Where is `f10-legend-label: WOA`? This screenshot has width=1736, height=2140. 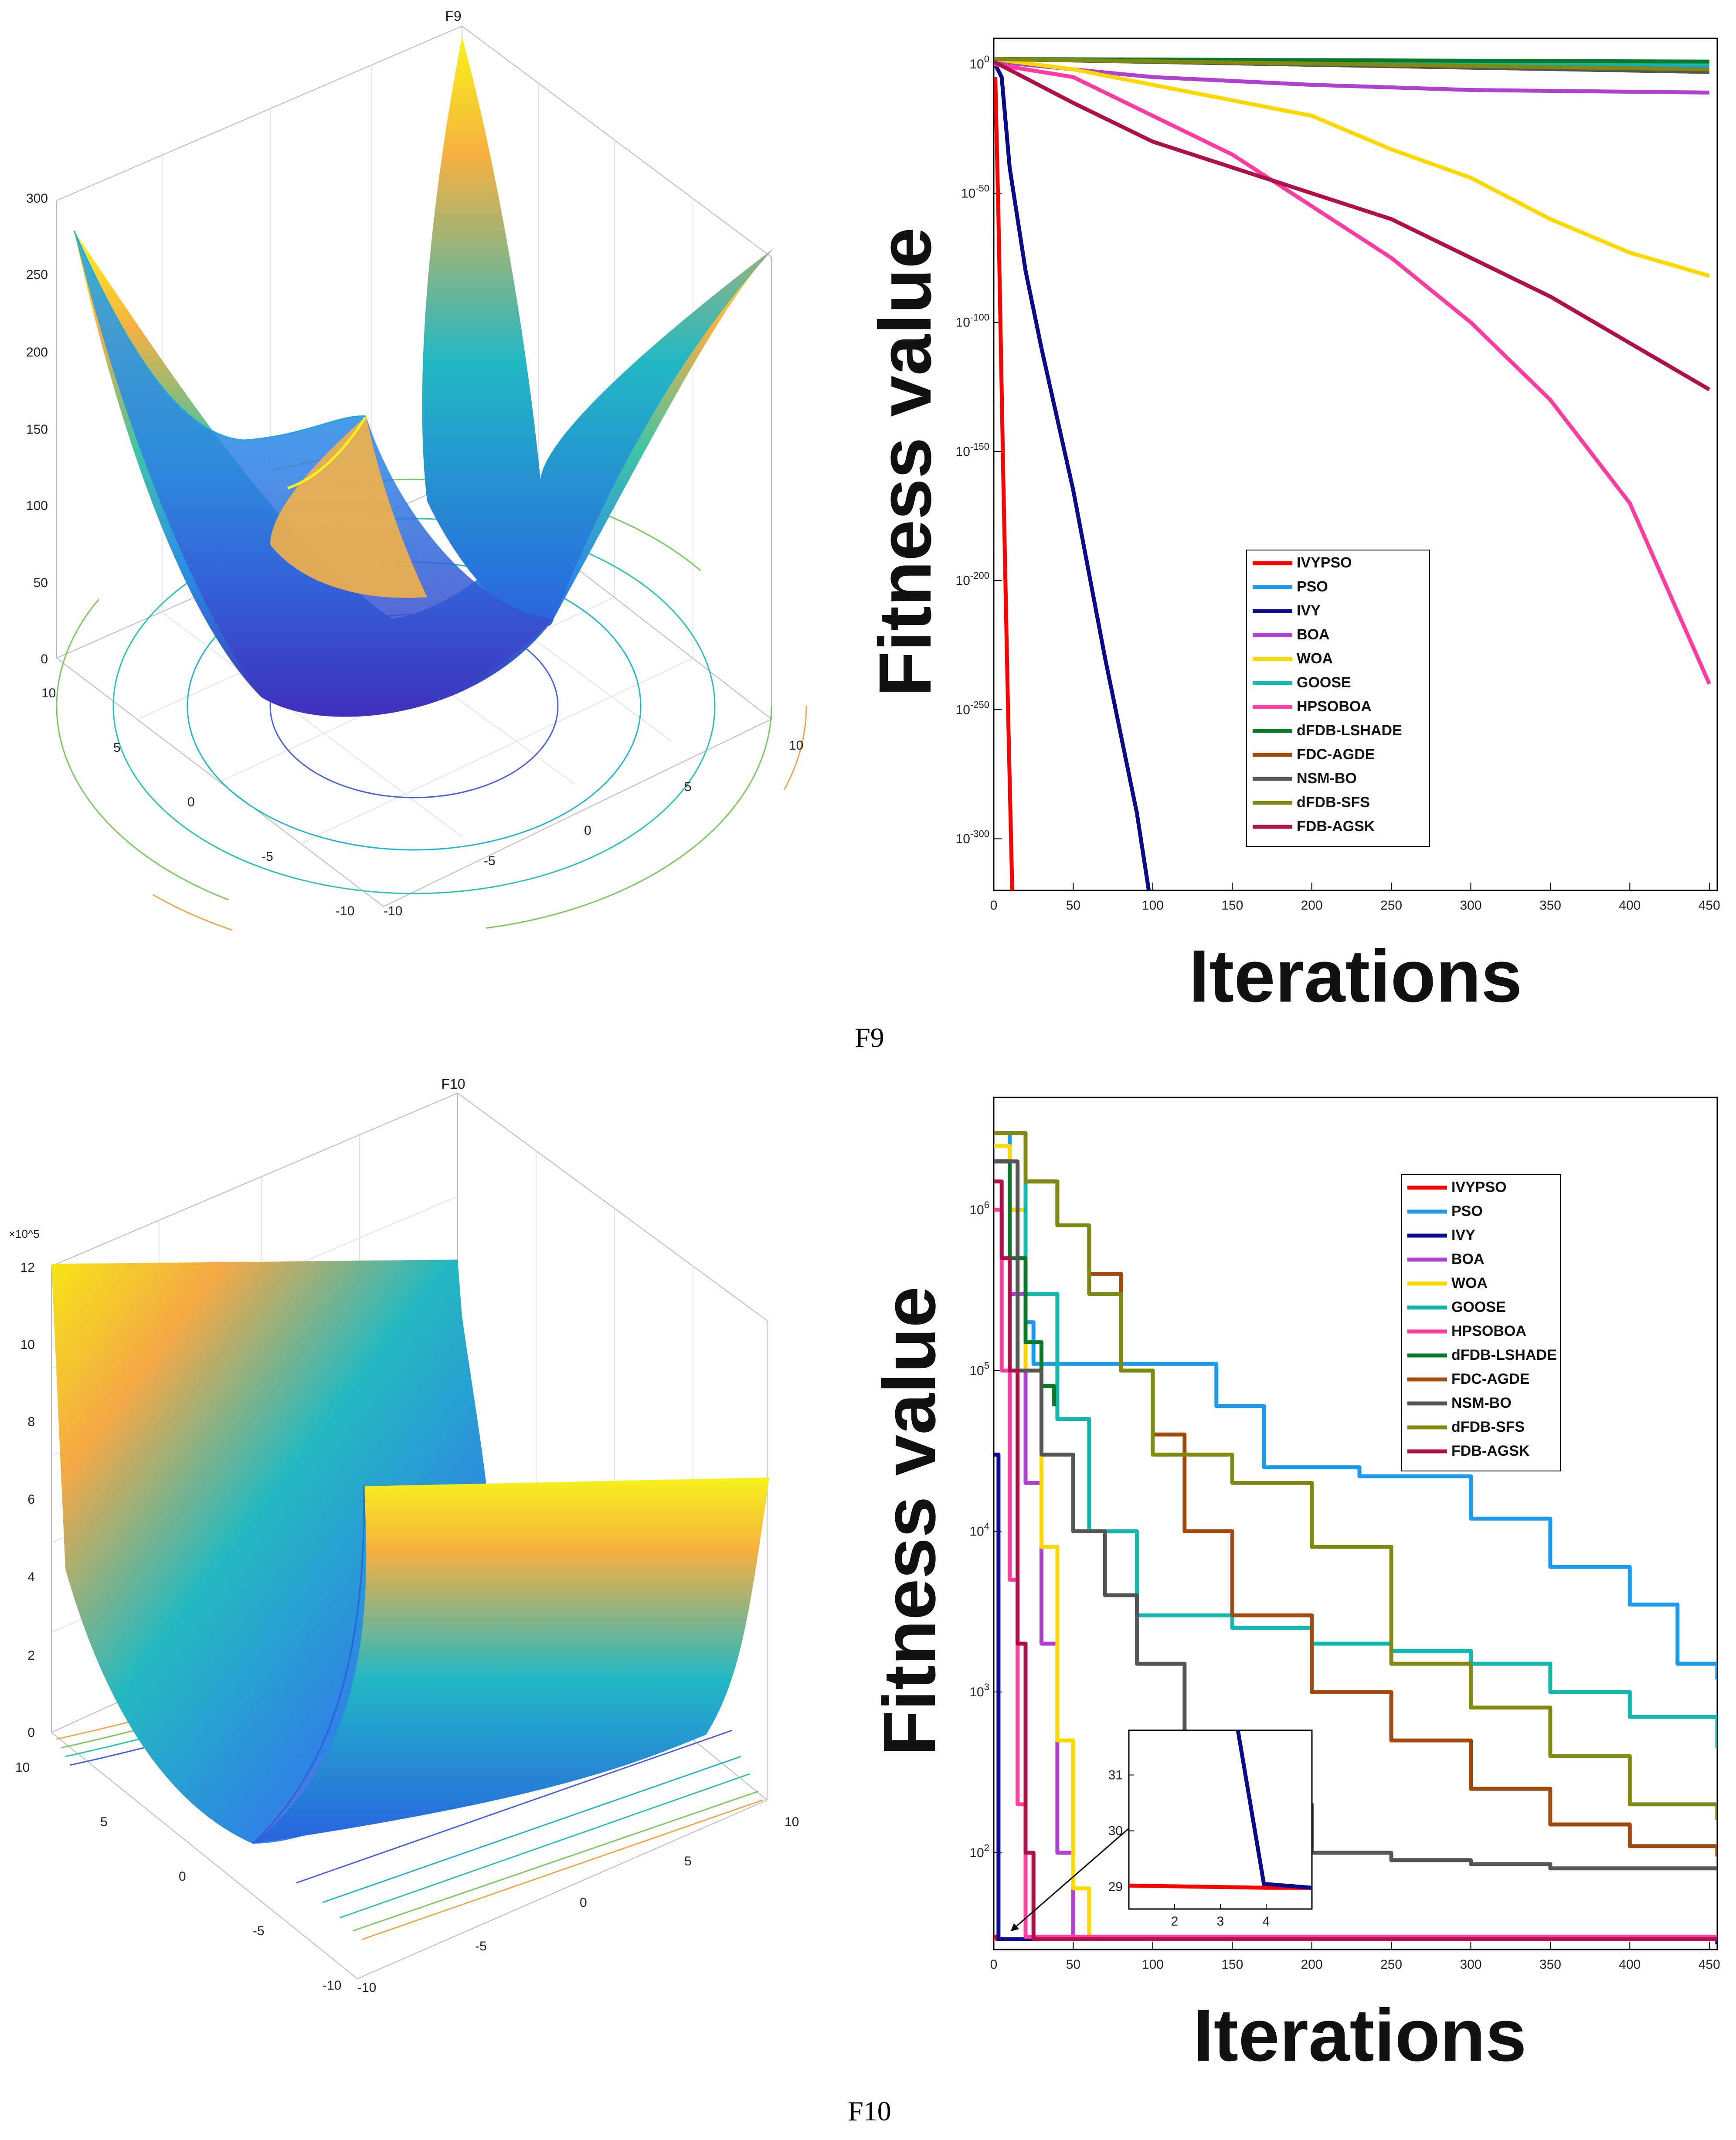
f10-legend-label: WOA is located at coordinates (1470, 1283).